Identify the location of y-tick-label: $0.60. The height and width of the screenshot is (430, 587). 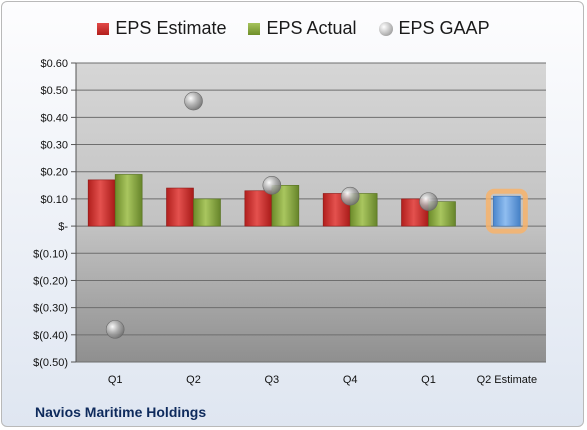
(54, 64).